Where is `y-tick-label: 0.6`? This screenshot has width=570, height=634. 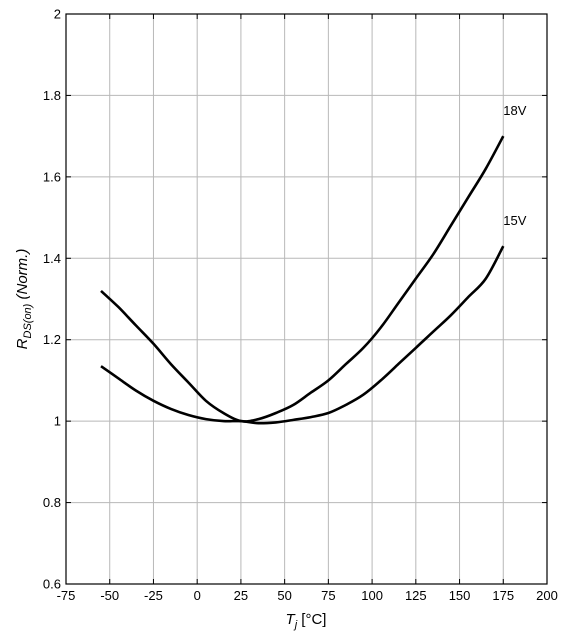
y-tick-label: 0.6 is located at coordinates (52, 584).